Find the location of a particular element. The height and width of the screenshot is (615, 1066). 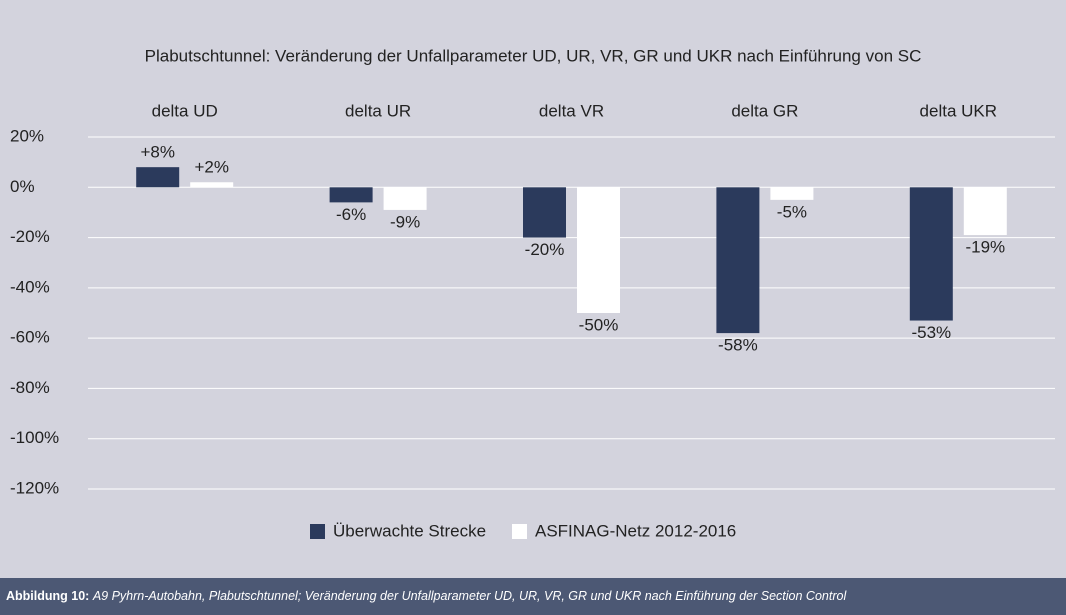

data-label: -19% is located at coordinates (985, 247).